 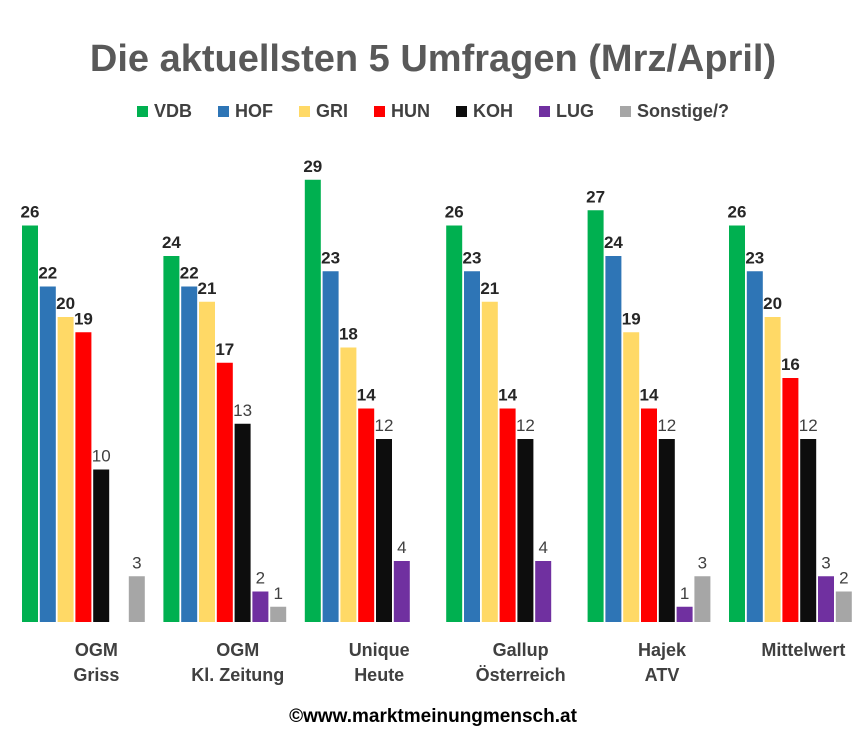 I want to click on category-label: Kl. Zeitung, so click(x=237, y=675).